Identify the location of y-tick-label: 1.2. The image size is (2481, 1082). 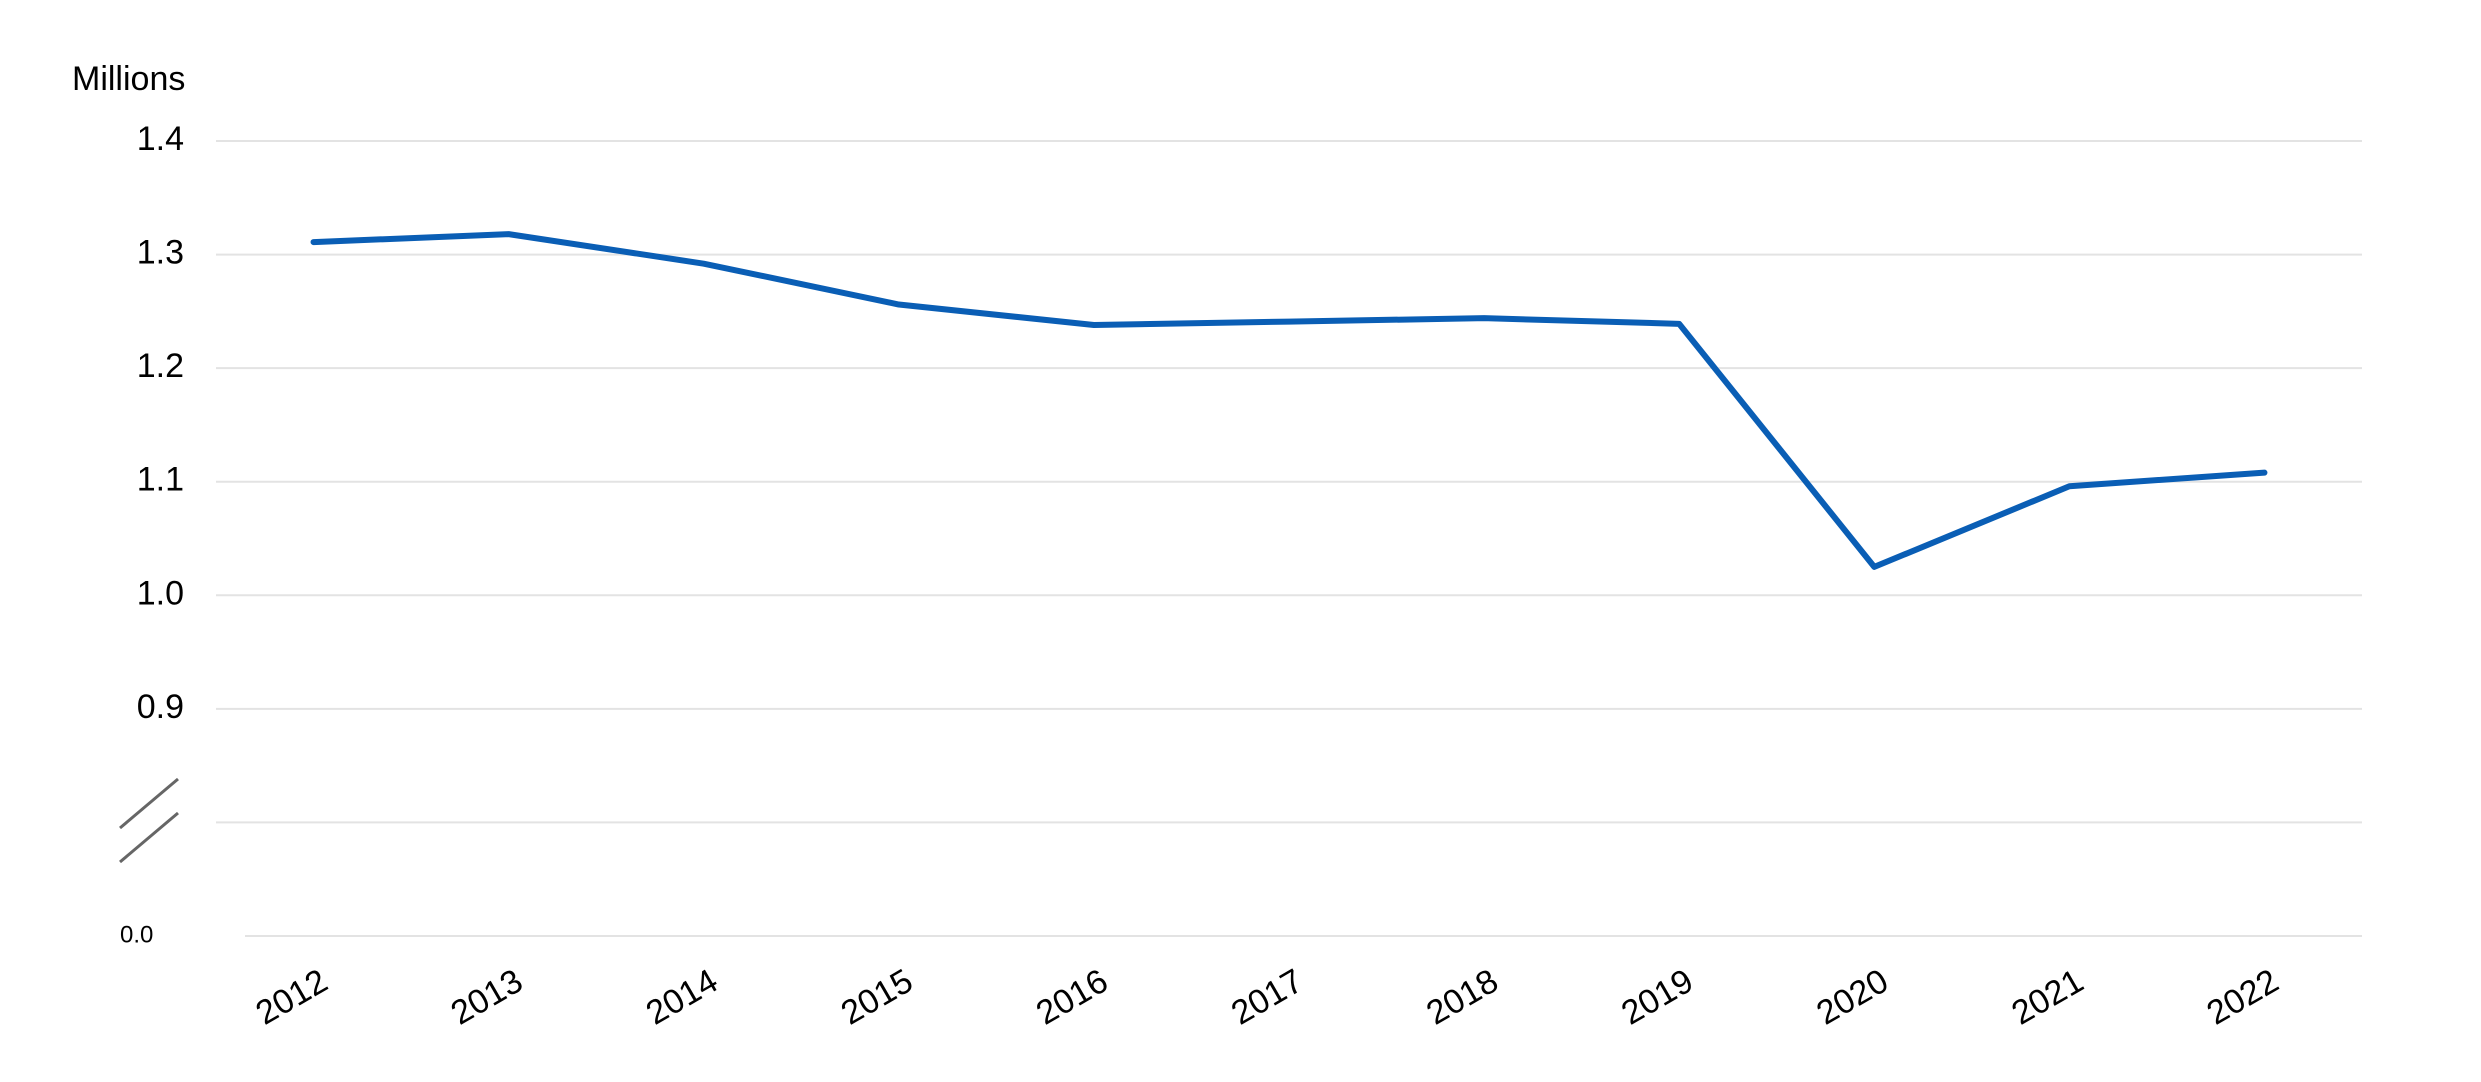
(160, 366).